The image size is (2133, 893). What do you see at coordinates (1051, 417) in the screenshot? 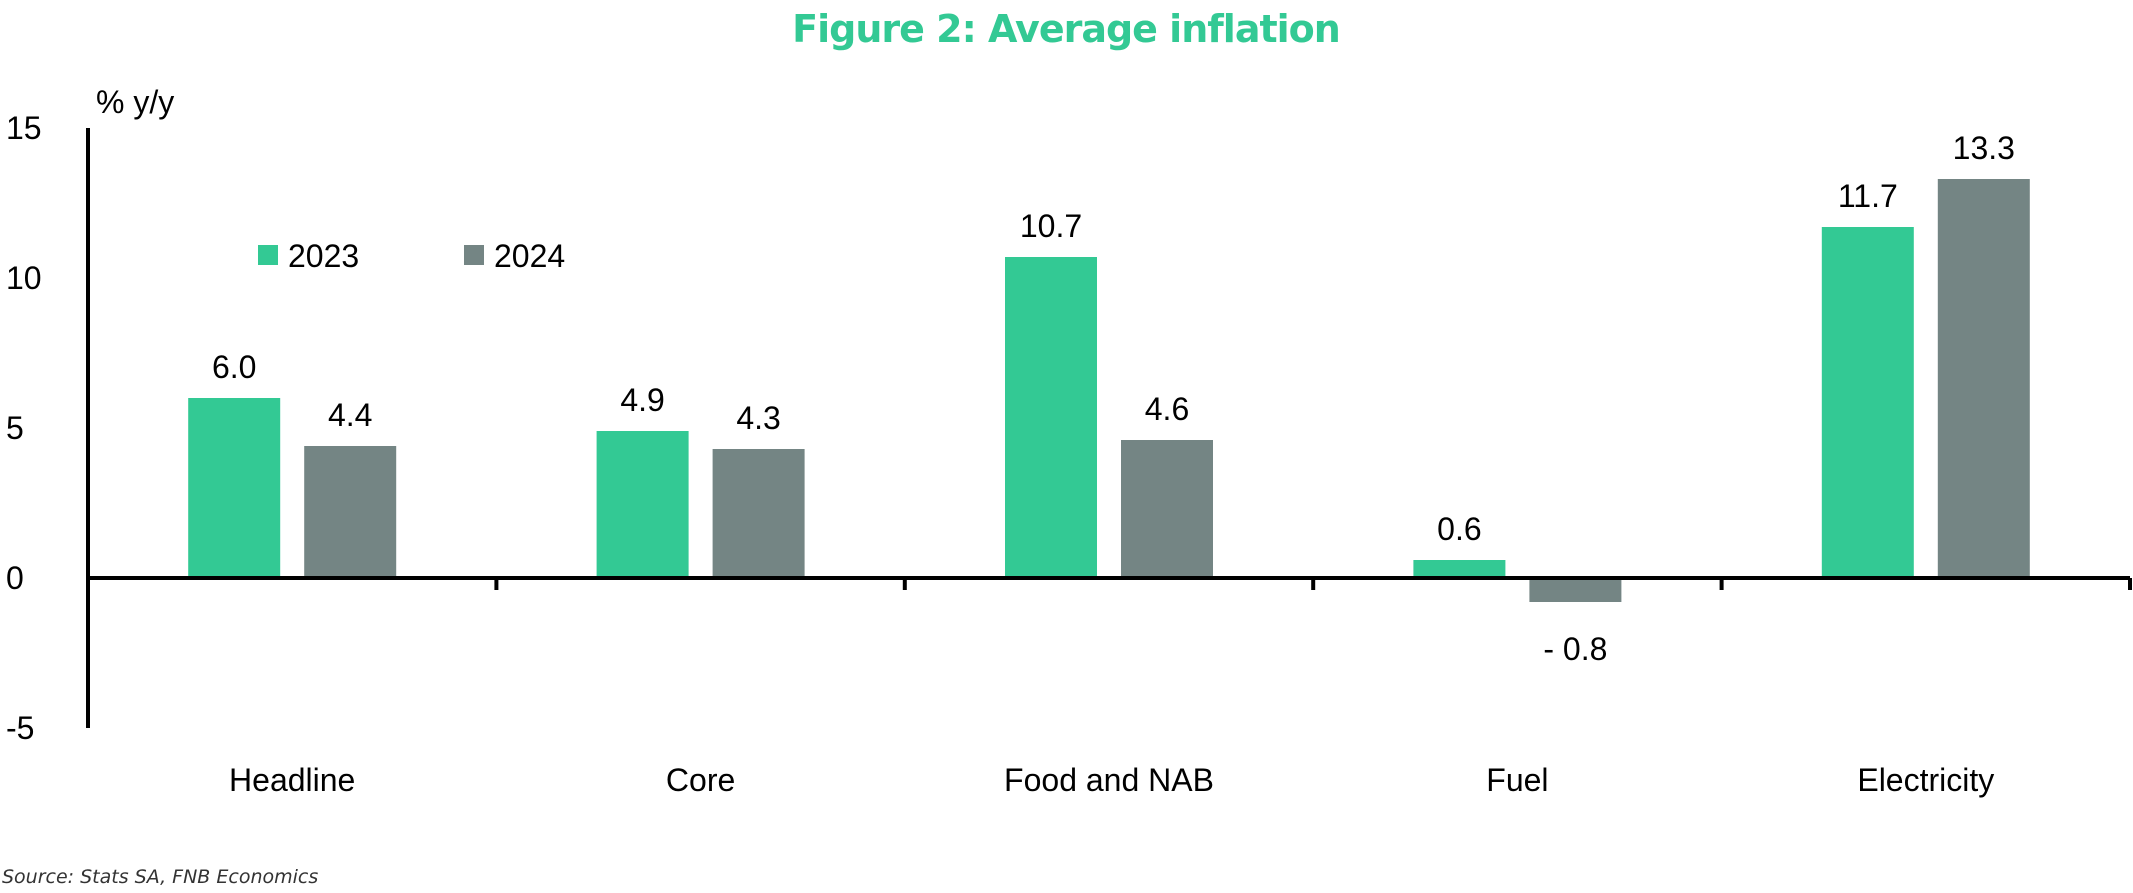
I see `bar-2023-food-and-nab` at bounding box center [1051, 417].